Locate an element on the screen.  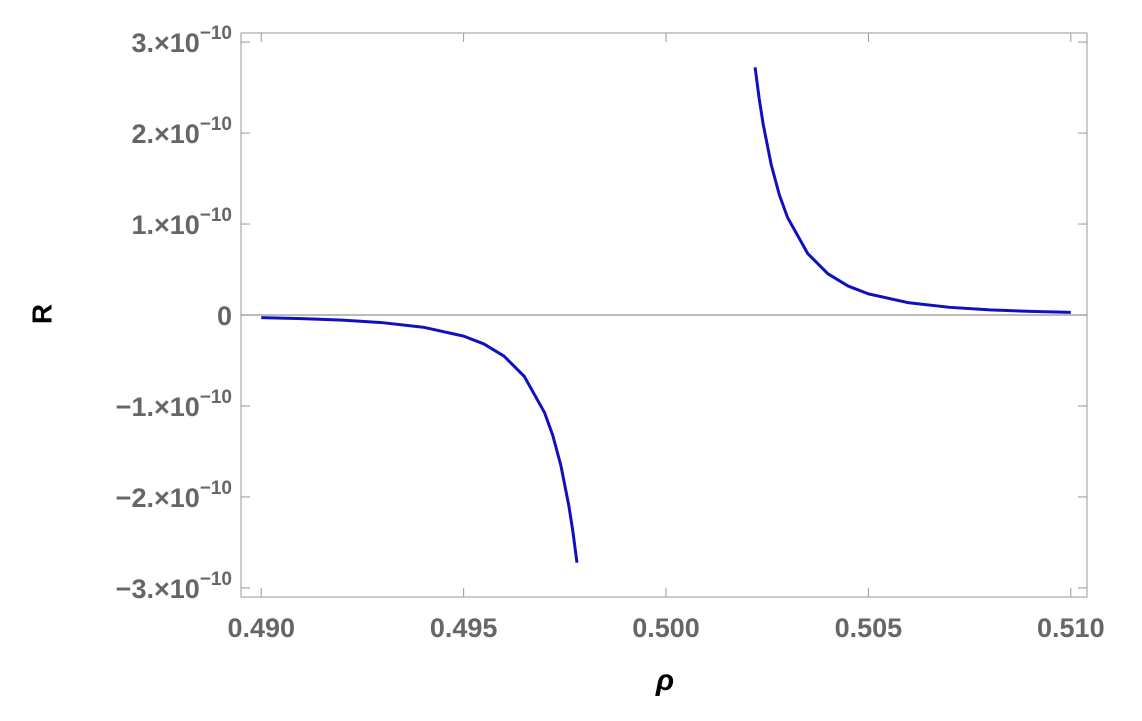
y-tick-label-base: −3.×10 is located at coordinates (158, 589).